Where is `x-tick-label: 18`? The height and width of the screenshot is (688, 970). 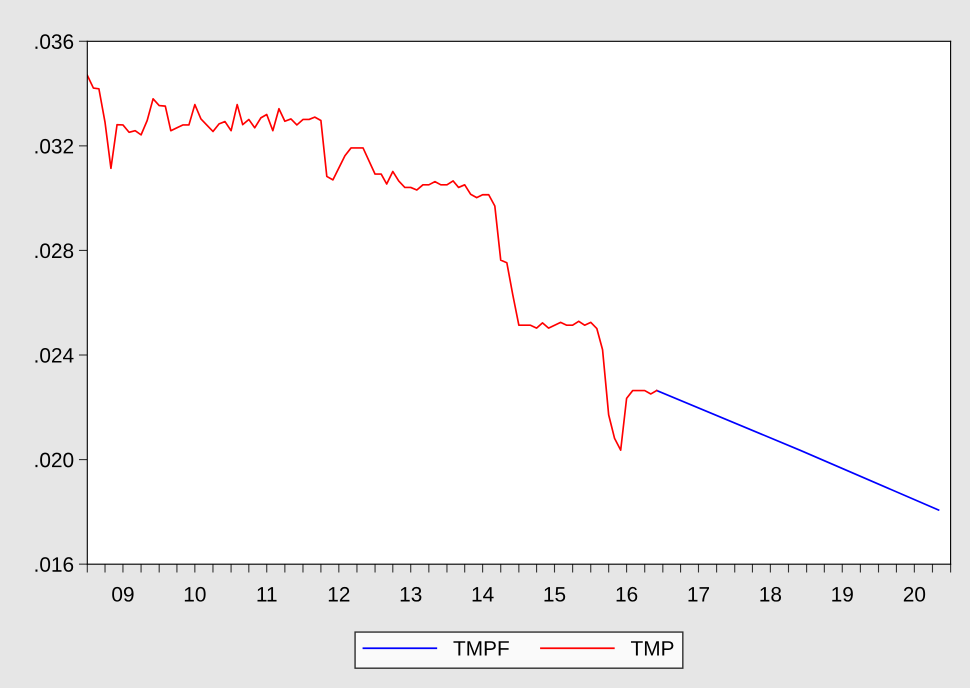 x-tick-label: 18 is located at coordinates (771, 594).